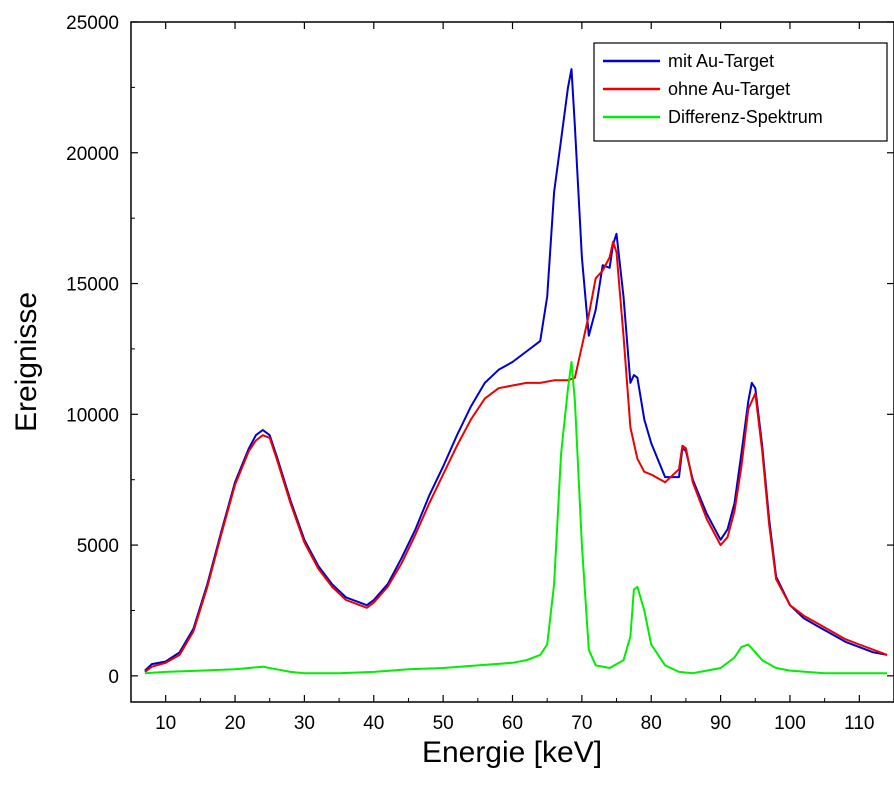  Describe the element at coordinates (729, 89) in the screenshot. I see `legend-label: ohne Au-Target` at that location.